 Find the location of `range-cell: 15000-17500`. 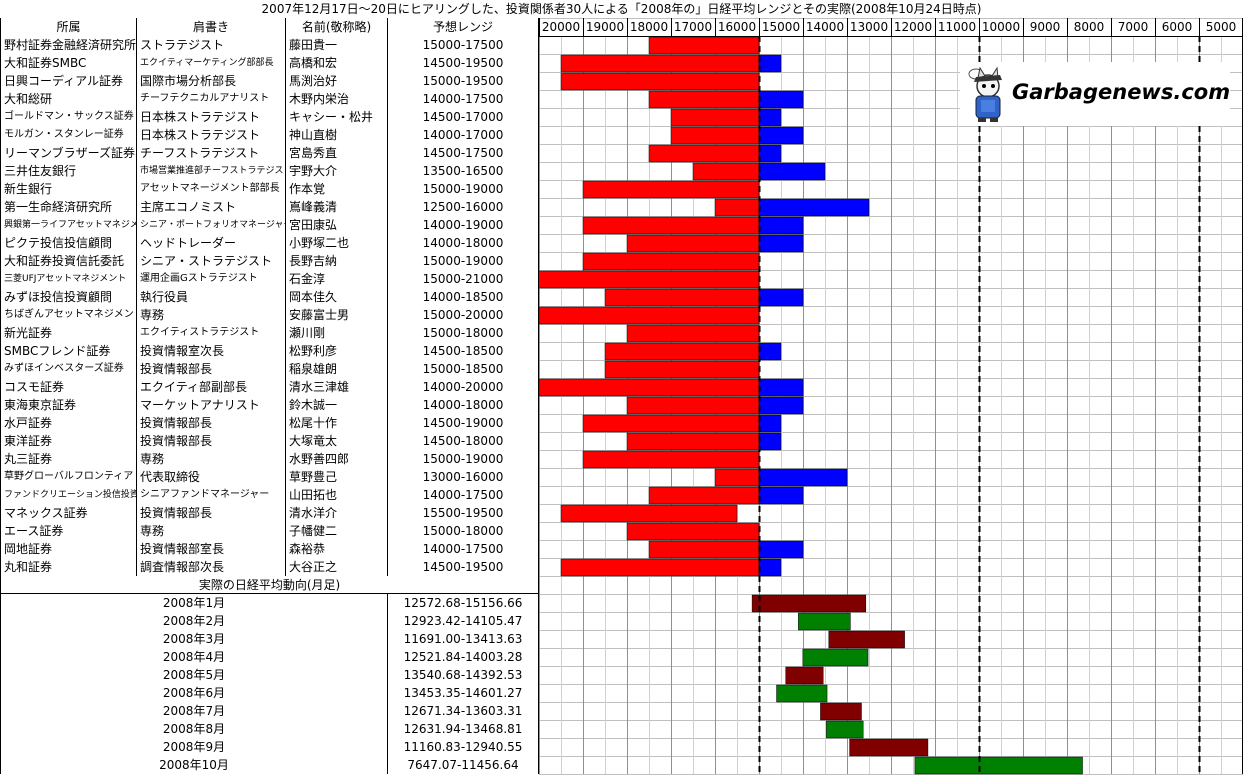

range-cell: 15000-17500 is located at coordinates (463, 45).